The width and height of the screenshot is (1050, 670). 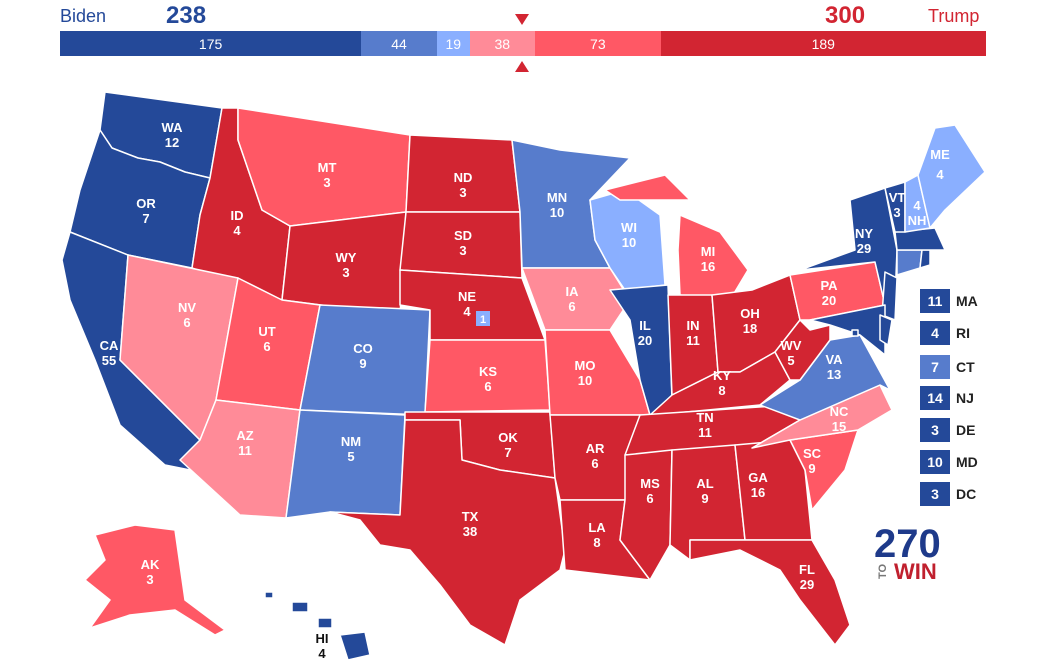 What do you see at coordinates (597, 535) in the screenshot?
I see `label-la: LA 8` at bounding box center [597, 535].